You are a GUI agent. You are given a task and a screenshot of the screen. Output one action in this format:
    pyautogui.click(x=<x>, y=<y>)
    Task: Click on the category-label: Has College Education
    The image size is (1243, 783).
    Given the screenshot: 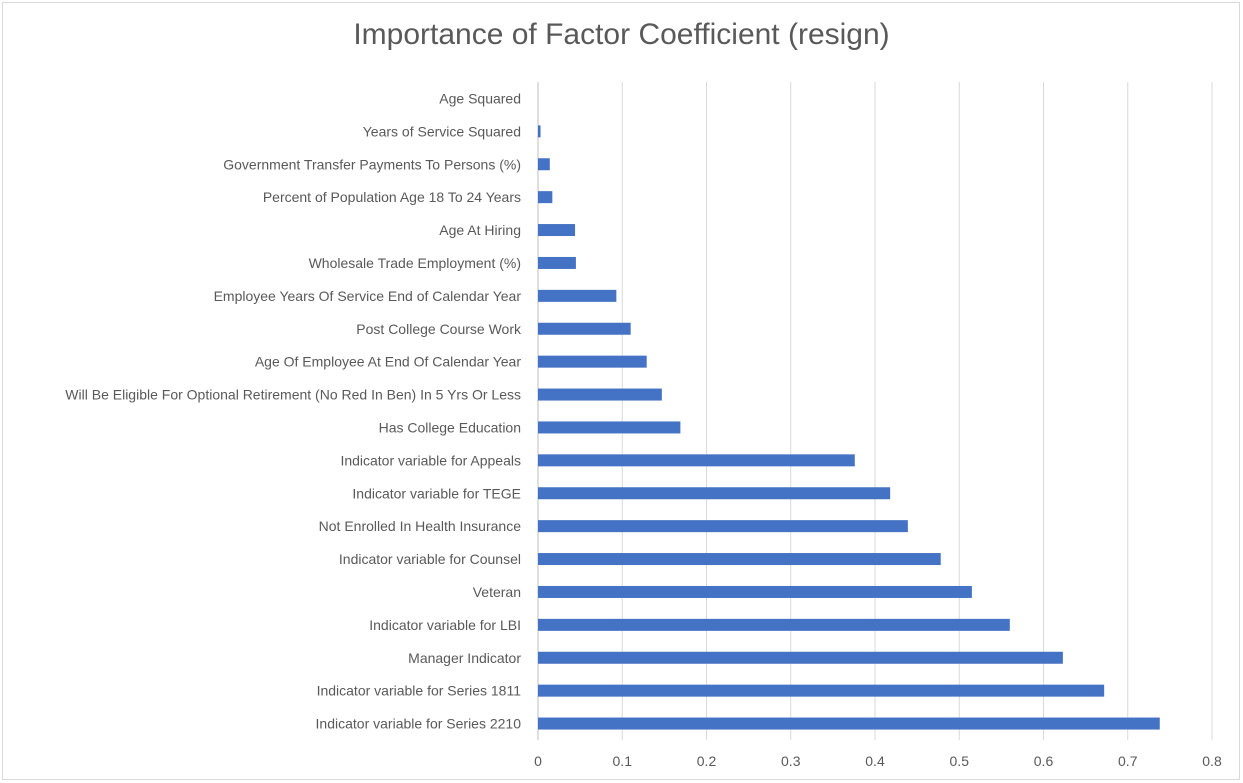 What is the action you would take?
    pyautogui.click(x=450, y=427)
    